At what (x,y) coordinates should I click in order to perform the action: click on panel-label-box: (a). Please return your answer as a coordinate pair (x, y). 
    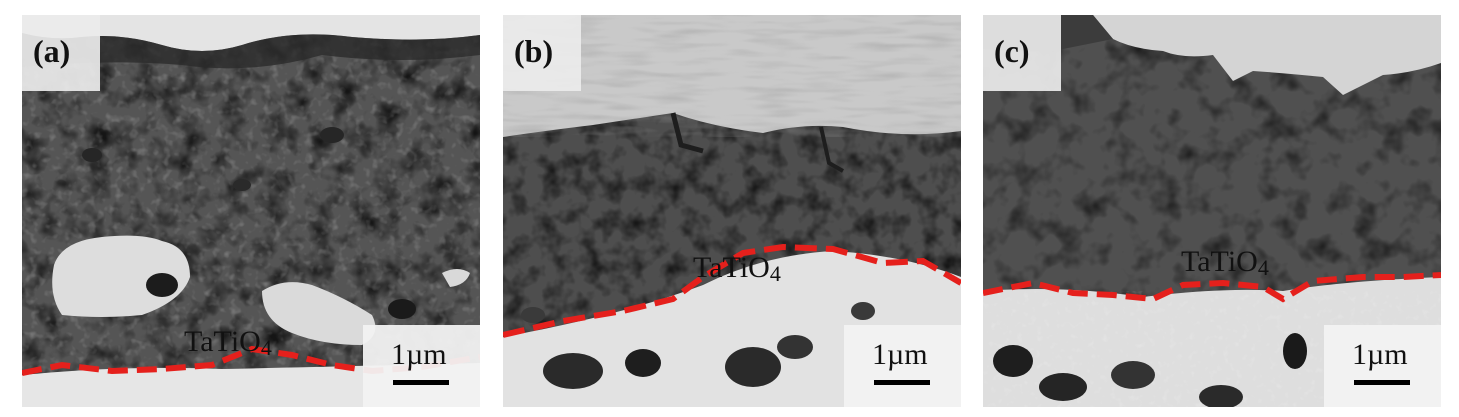
    Looking at the image, I should click on (61, 53).